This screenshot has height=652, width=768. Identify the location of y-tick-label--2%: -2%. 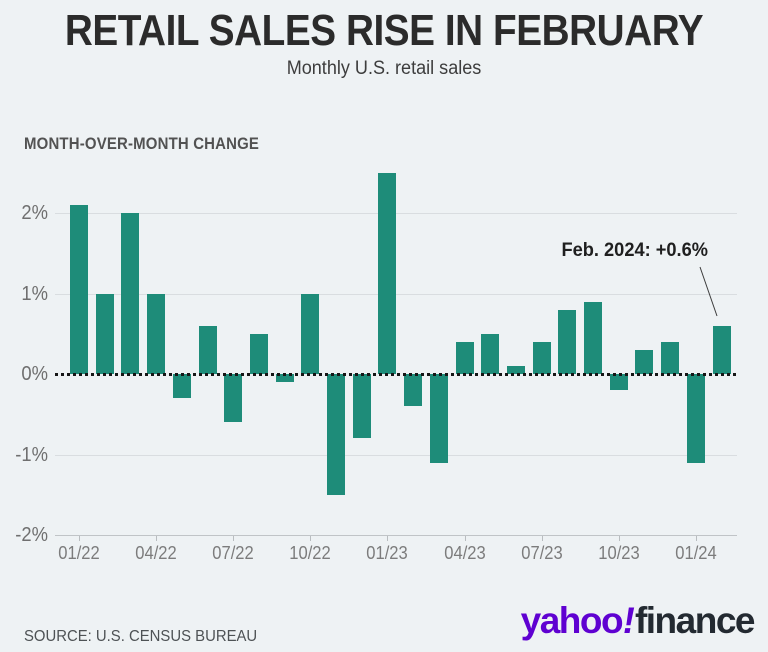
(31, 535).